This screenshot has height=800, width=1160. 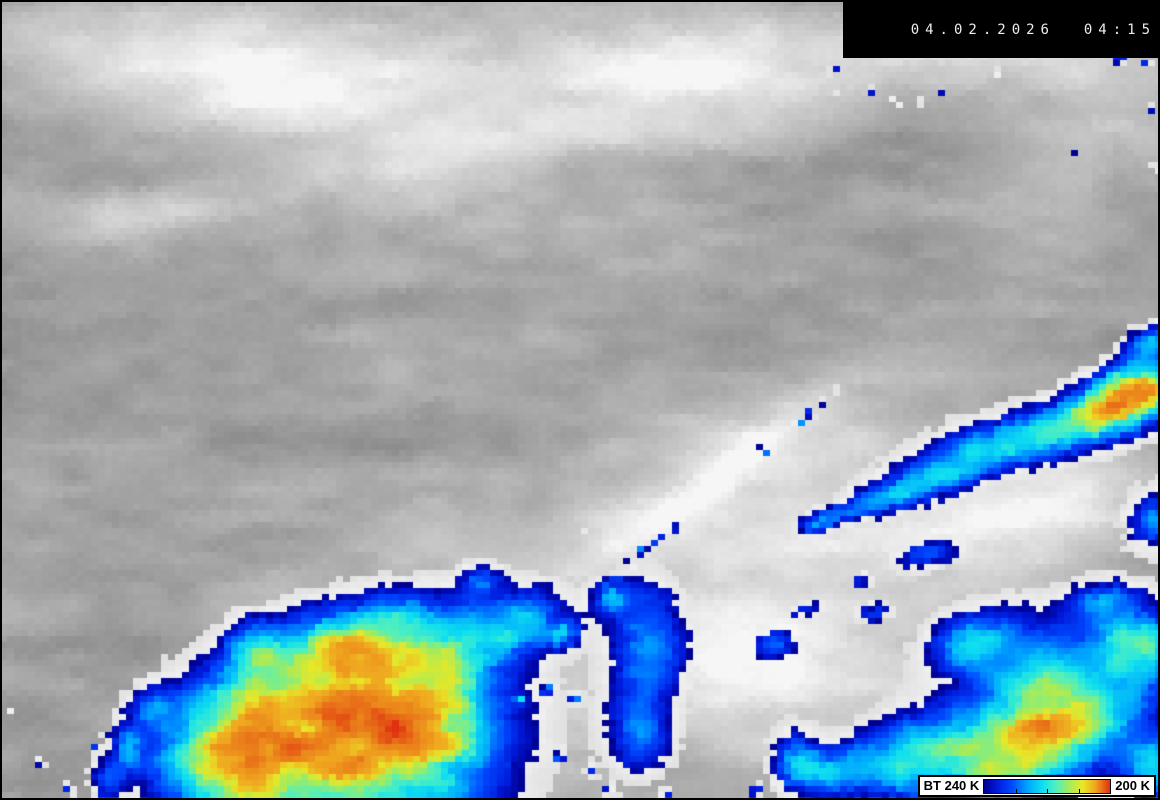 I want to click on colorbar-legend: BT 240 K 200 K, so click(x=1036, y=786).